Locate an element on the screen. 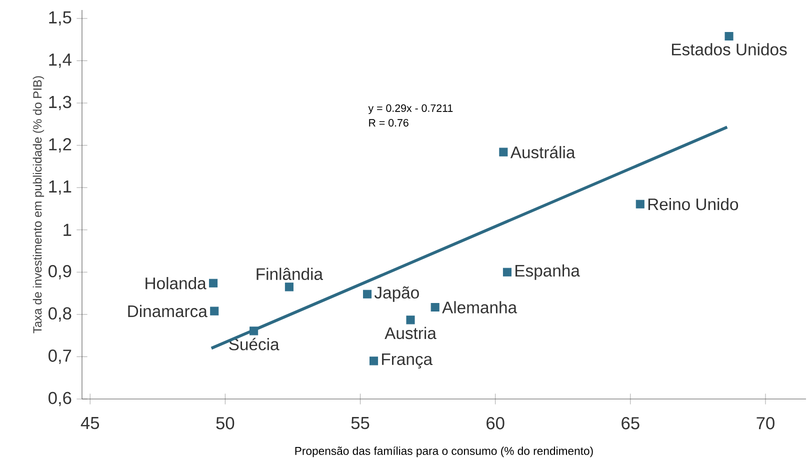 This screenshot has width=809, height=467. x-axis-title: Propensão das famílias para o consumo (% do rendimento) is located at coordinates (444, 452).